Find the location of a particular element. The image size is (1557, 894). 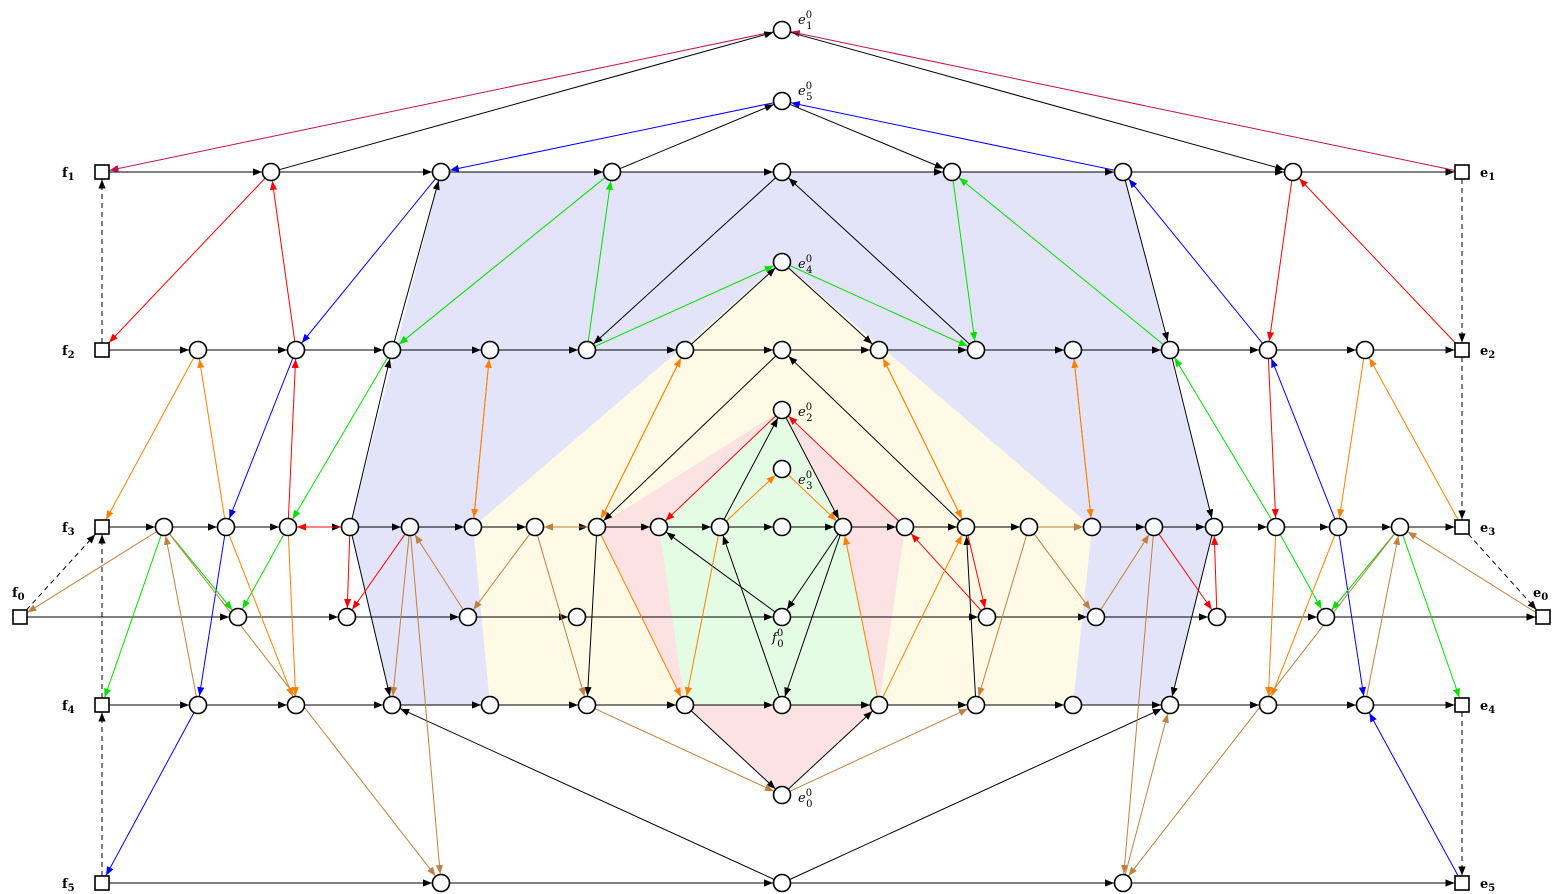

circle-node-e20 is located at coordinates (782, 410).